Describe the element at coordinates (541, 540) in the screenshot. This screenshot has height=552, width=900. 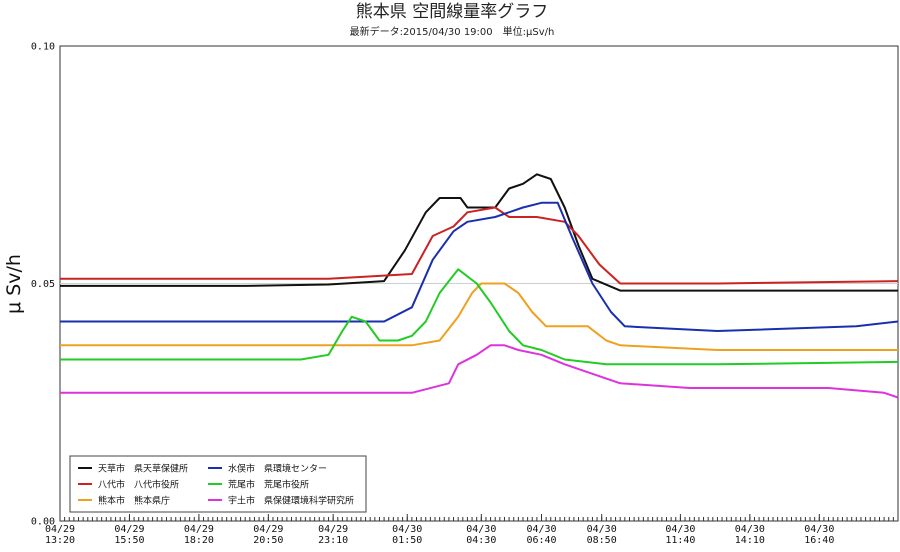
I see `x-tick-time: 06:40` at that location.